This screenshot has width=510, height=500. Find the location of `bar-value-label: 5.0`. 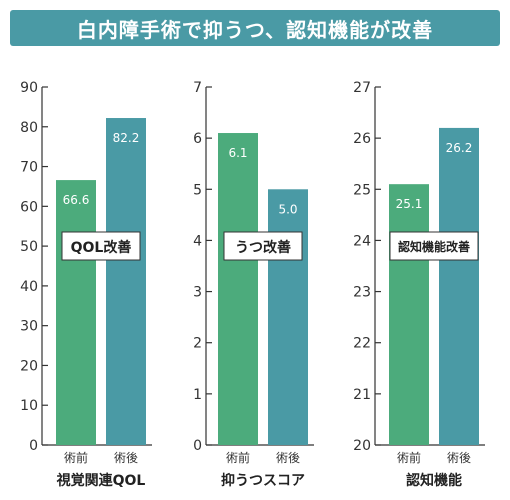

bar-value-label: 5.0 is located at coordinates (287, 209).